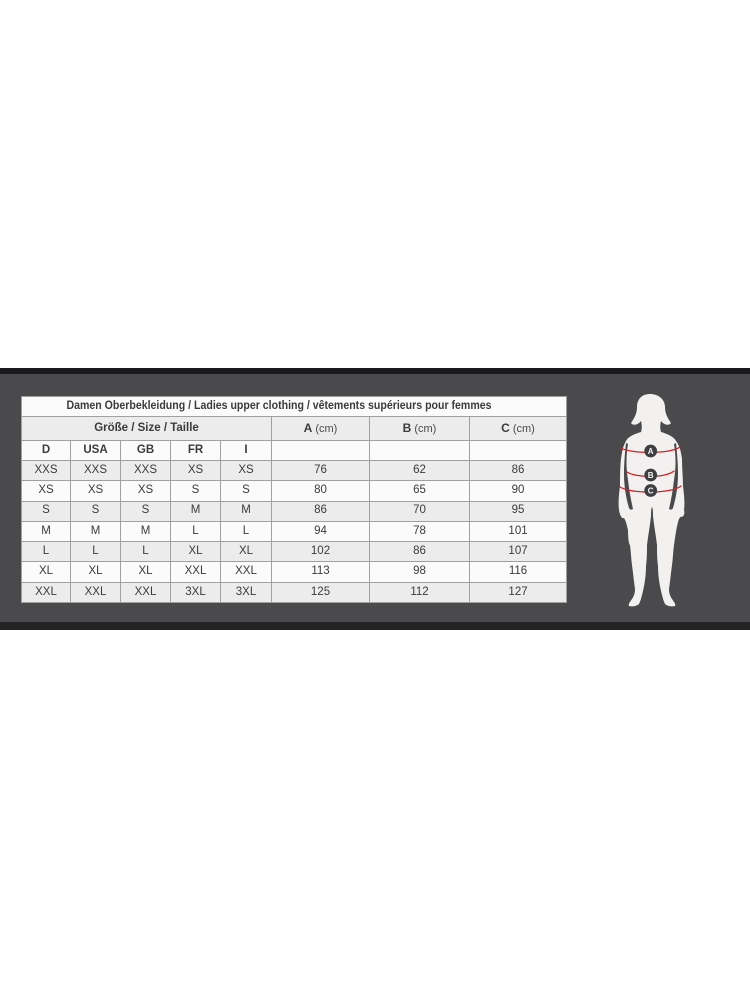 The image size is (750, 1000). What do you see at coordinates (518, 592) in the screenshot?
I see `cell-c: 127` at bounding box center [518, 592].